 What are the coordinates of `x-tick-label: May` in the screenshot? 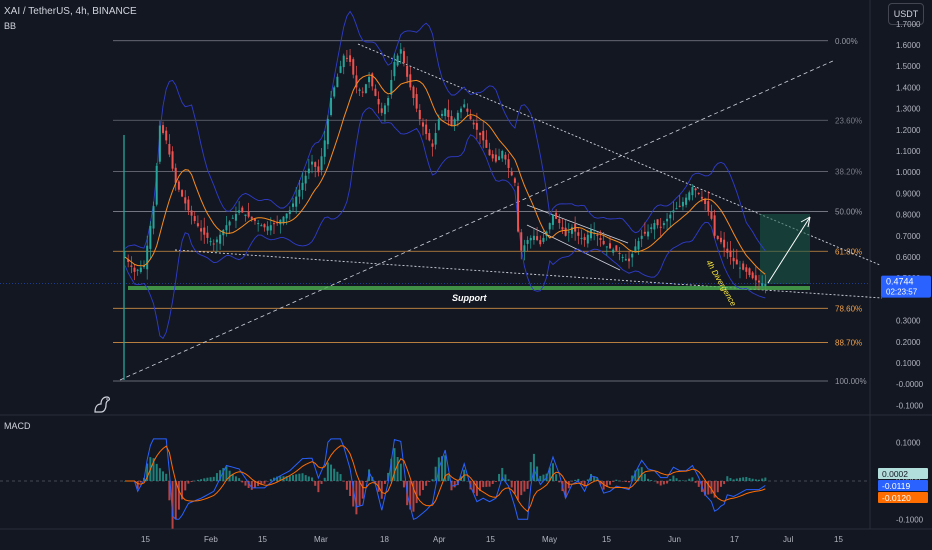 It's located at (549, 539).